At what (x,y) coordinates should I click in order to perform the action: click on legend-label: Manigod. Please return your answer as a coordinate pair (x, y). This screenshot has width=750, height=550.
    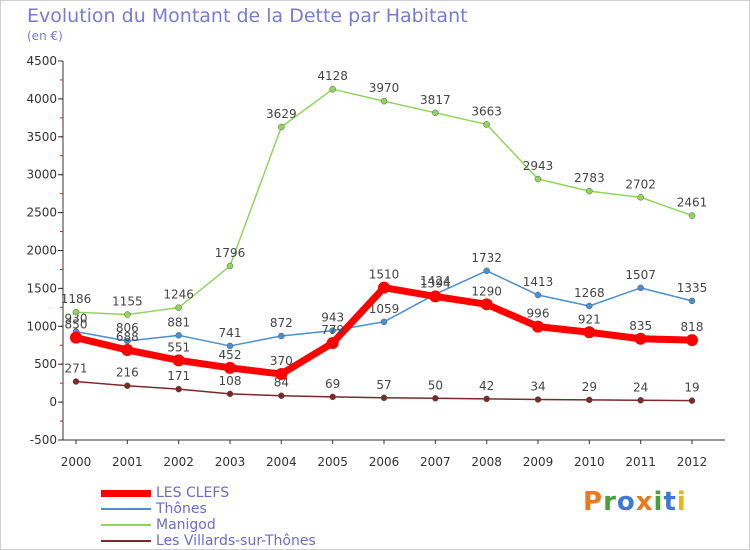
    Looking at the image, I should click on (186, 525).